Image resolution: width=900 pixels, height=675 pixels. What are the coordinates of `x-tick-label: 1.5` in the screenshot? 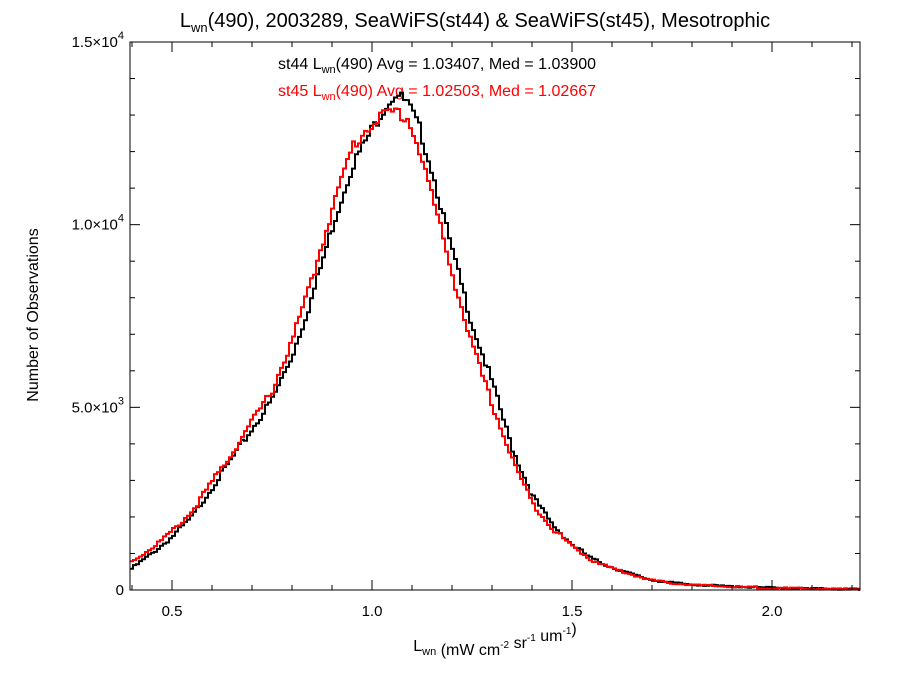 It's located at (572, 611).